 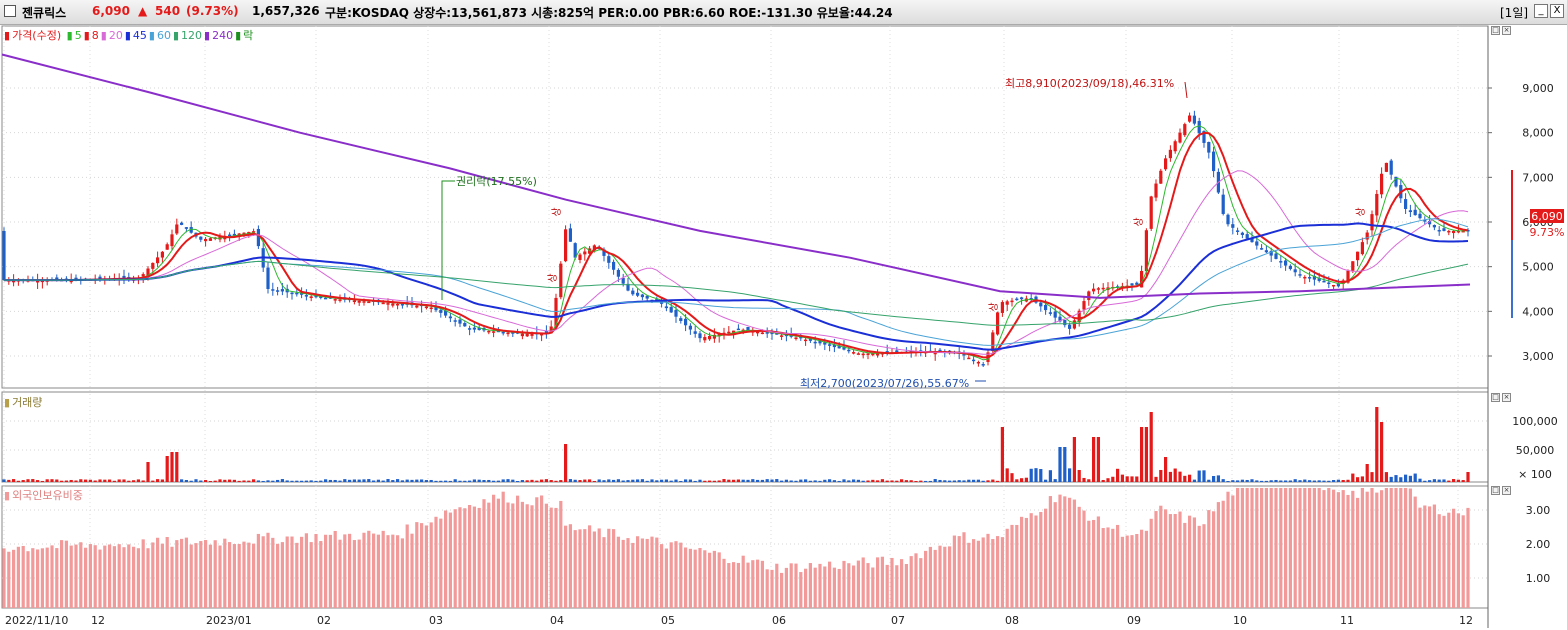 What do you see at coordinates (1557, 11) in the screenshot?
I see `close-button: X` at bounding box center [1557, 11].